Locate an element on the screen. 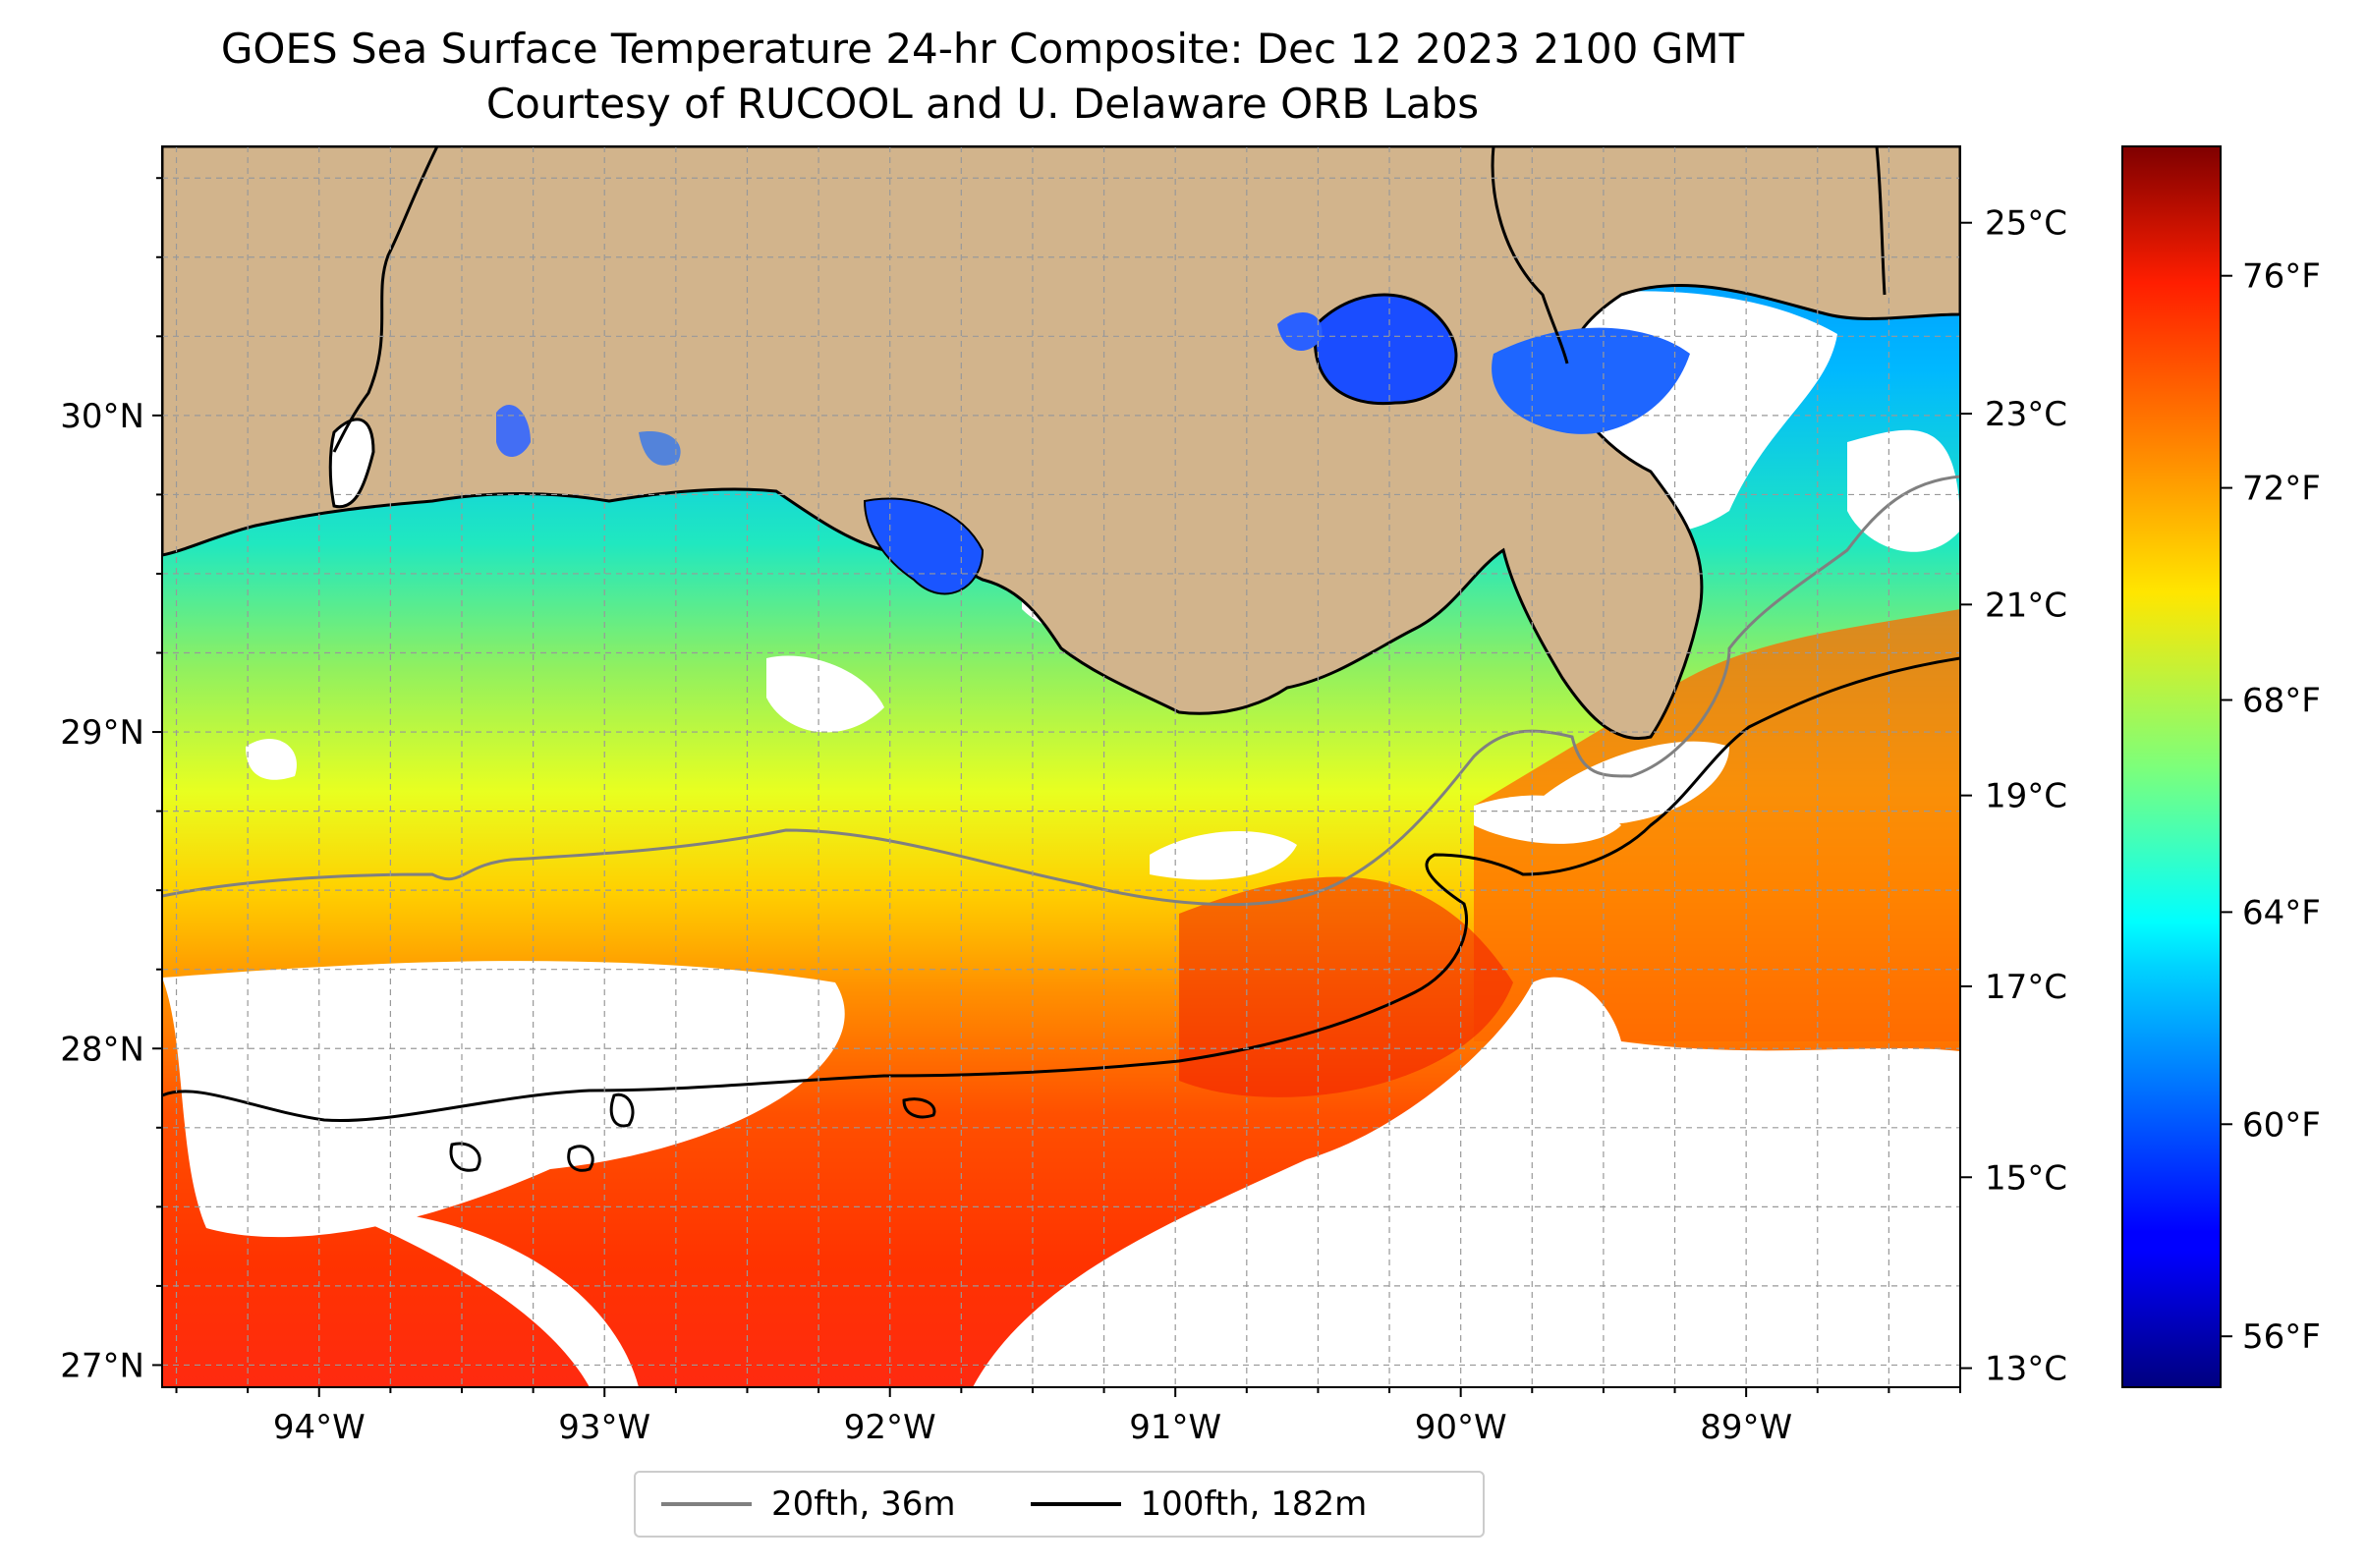 Image resolution: width=2367 pixels, height=1568 pixels. legend-swatch-100fth is located at coordinates (1075, 1504).